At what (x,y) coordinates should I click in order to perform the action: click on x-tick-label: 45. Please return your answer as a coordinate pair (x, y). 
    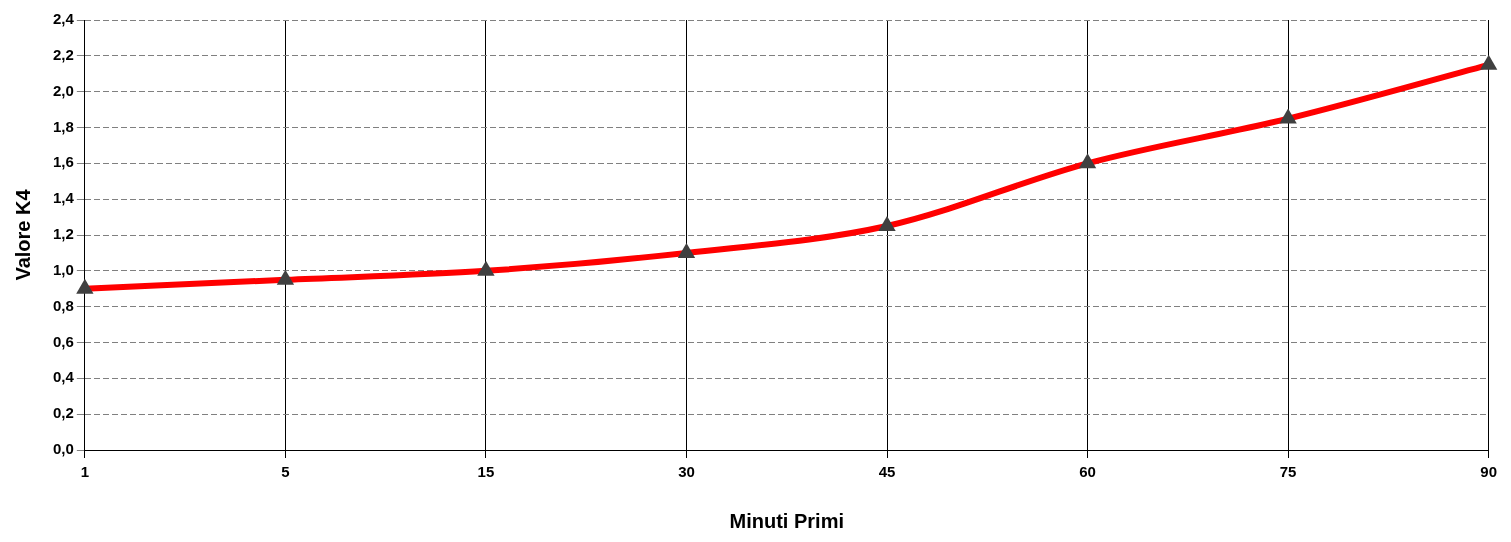
    Looking at the image, I should click on (887, 472).